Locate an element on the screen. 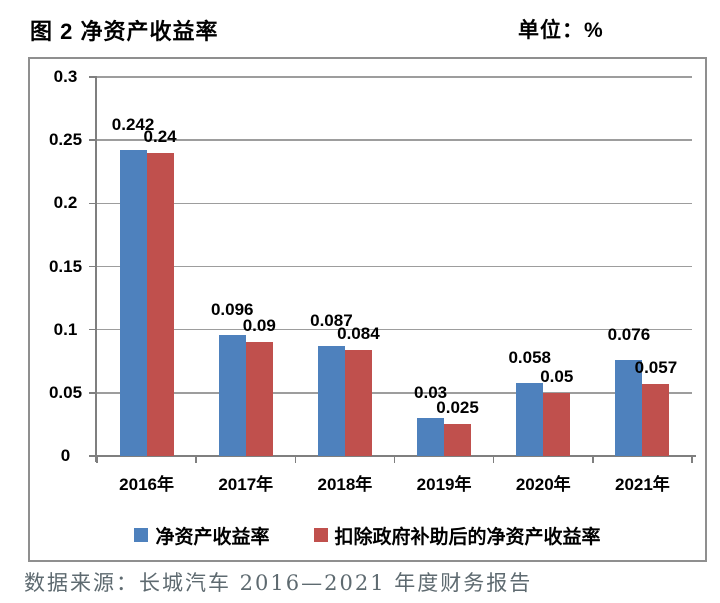  bar-value-label: 0.24 is located at coordinates (160, 136).